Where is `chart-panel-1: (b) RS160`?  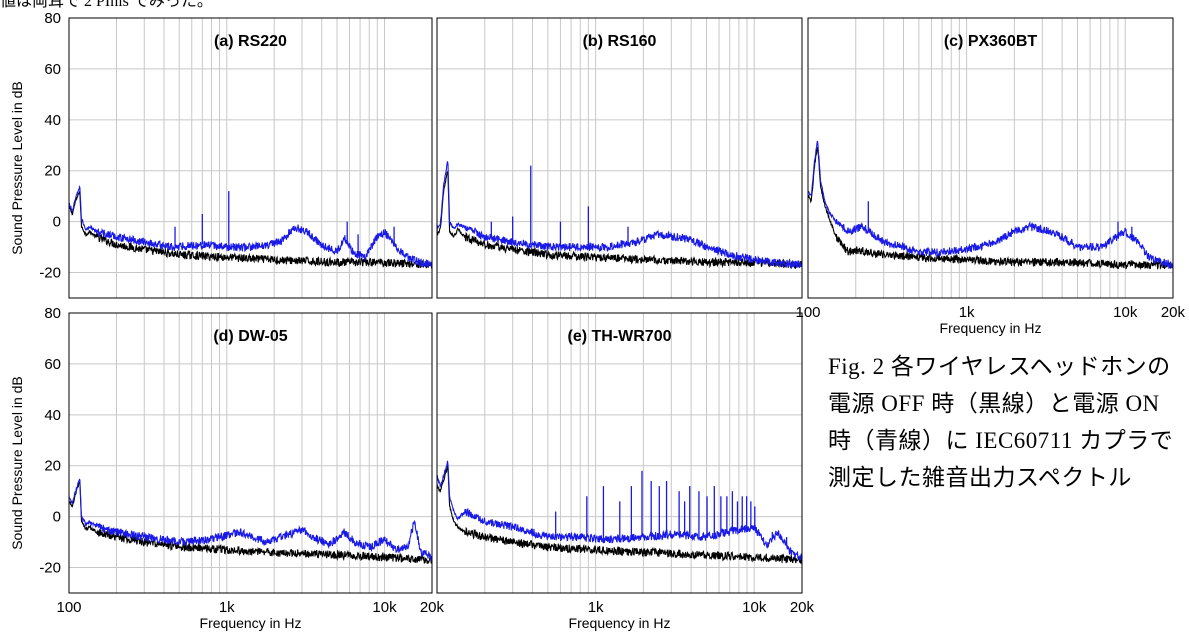 chart-panel-1: (b) RS160 is located at coordinates (619, 158).